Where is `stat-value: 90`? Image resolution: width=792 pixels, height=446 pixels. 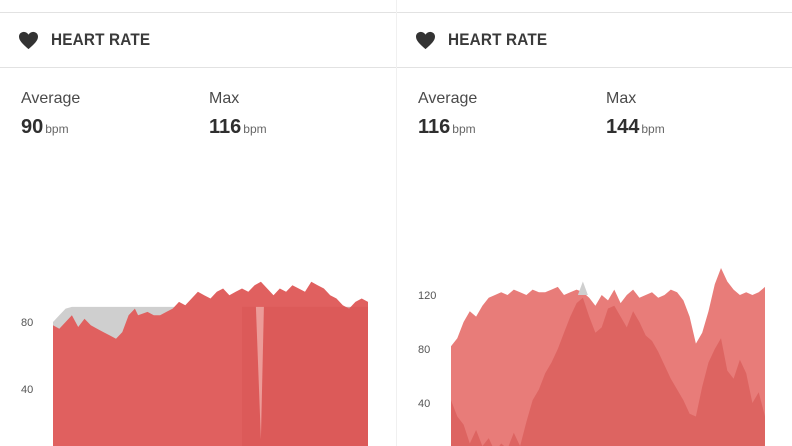 stat-value: 90 is located at coordinates (32, 127).